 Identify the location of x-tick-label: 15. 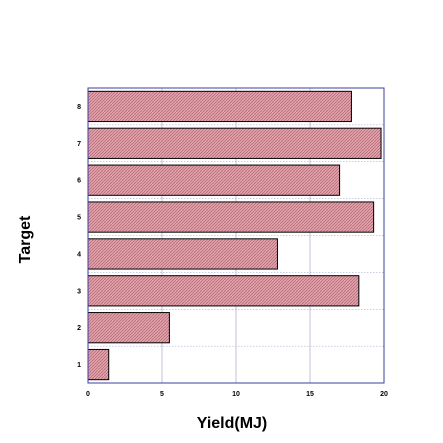
(310, 394).